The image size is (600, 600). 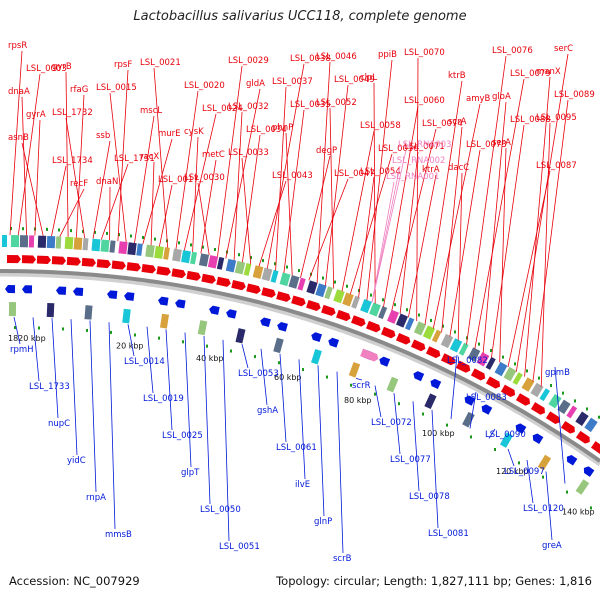 What do you see at coordinates (524, 472) in the screenshot?
I see `reverse-gene-label: LSL_0097` at bounding box center [524, 472].